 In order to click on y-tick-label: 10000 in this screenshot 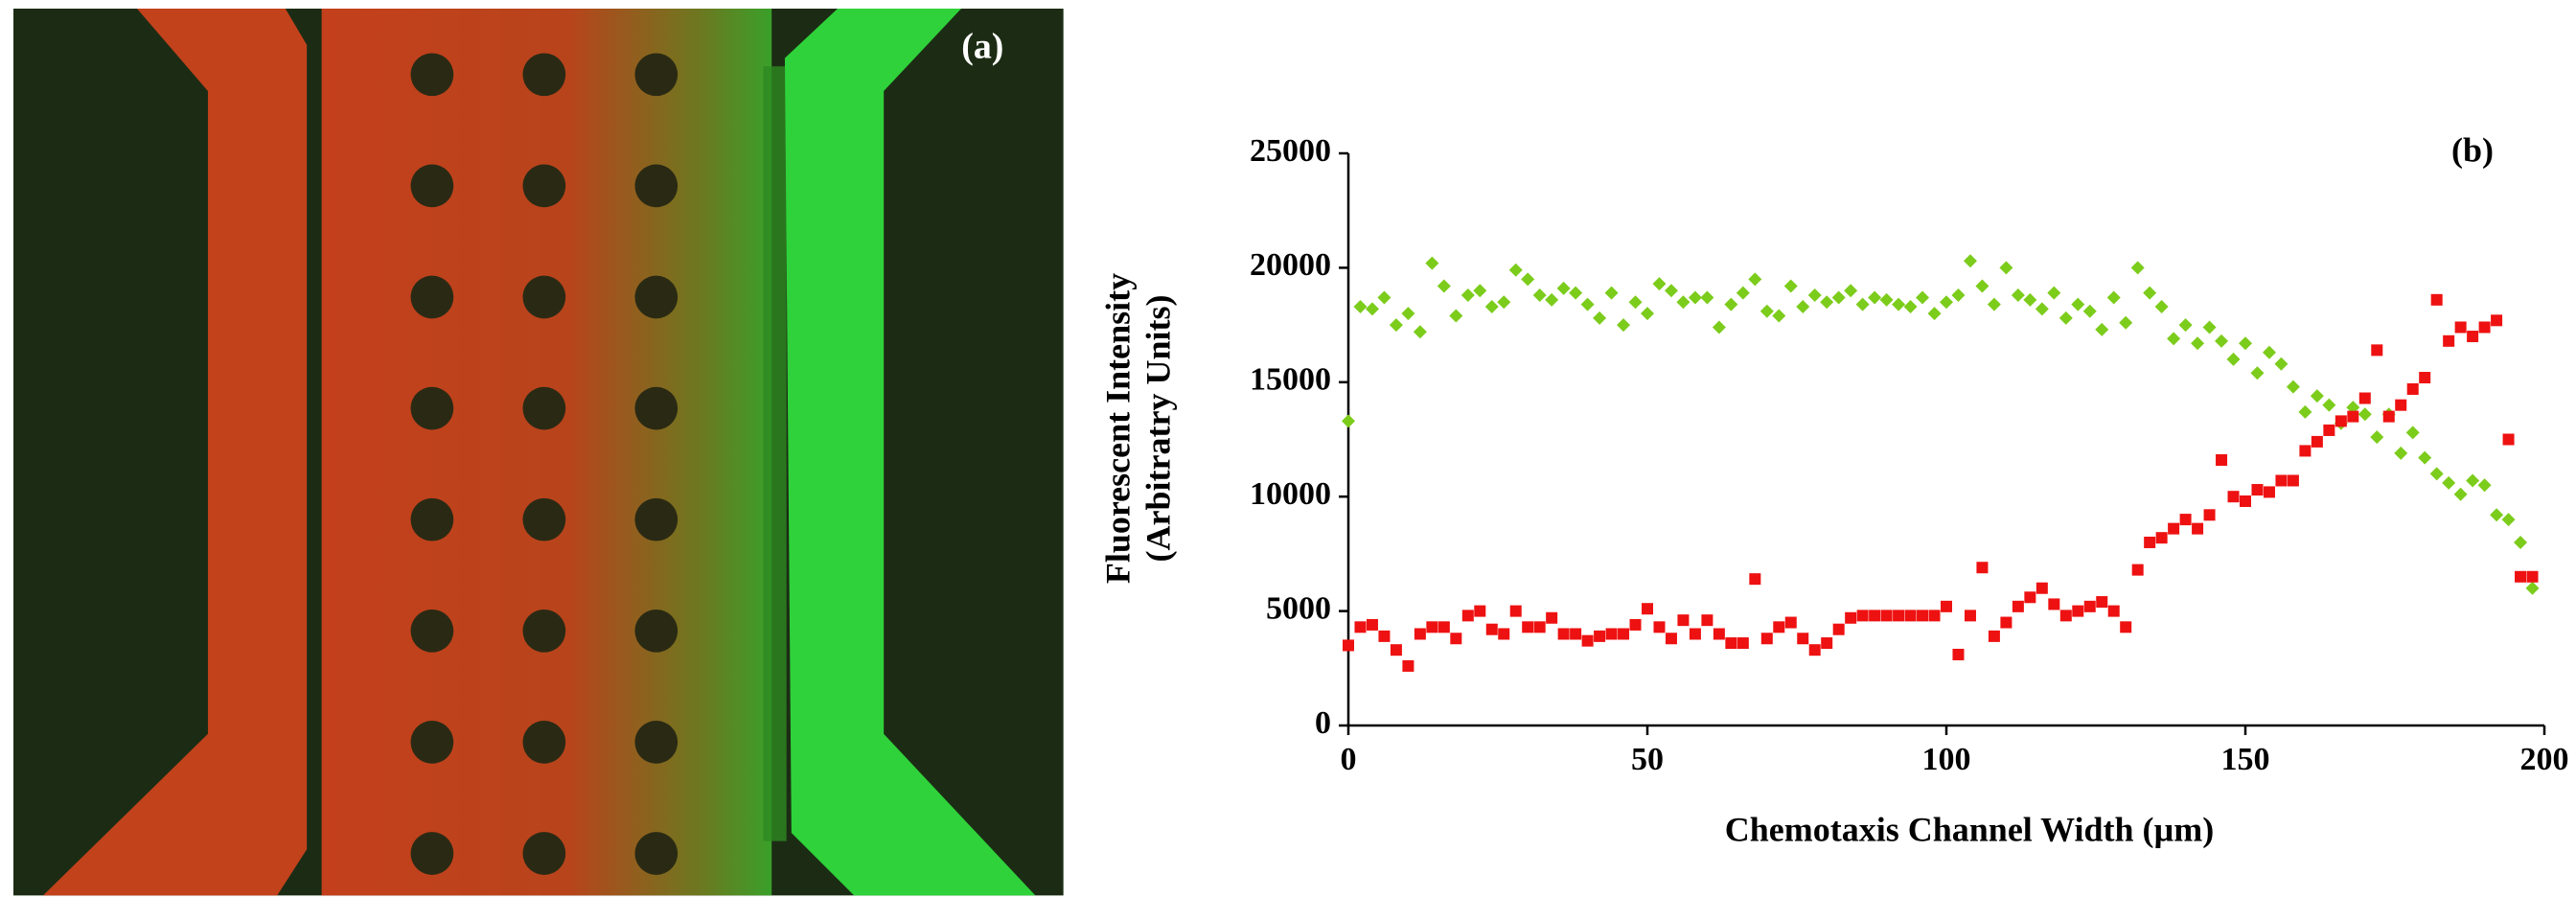, I will do `click(1290, 494)`.